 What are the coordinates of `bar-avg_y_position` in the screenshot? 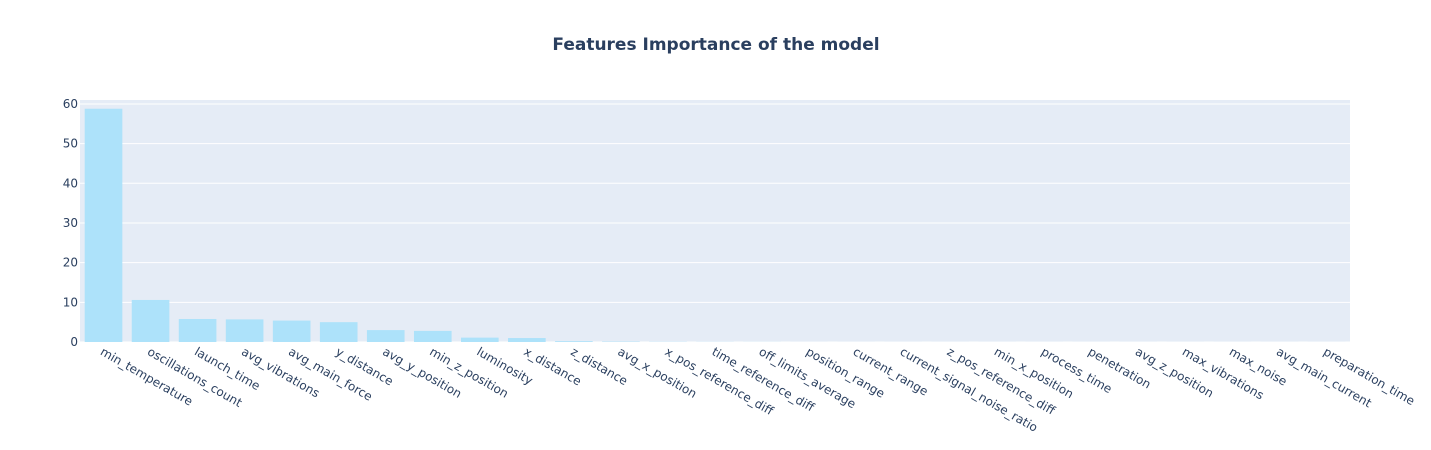 It's located at (385, 336).